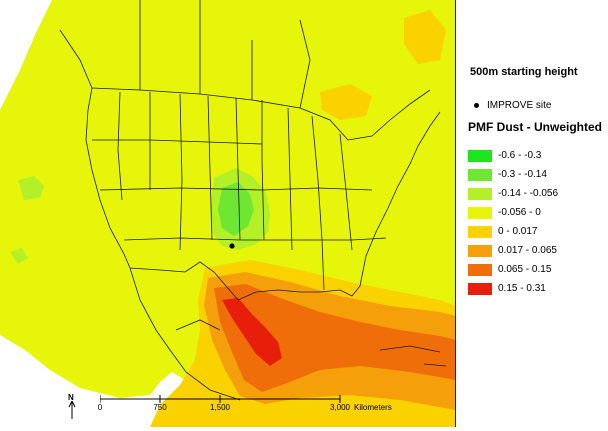  What do you see at coordinates (100, 407) in the screenshot?
I see `scale-tick-0: 0` at bounding box center [100, 407].